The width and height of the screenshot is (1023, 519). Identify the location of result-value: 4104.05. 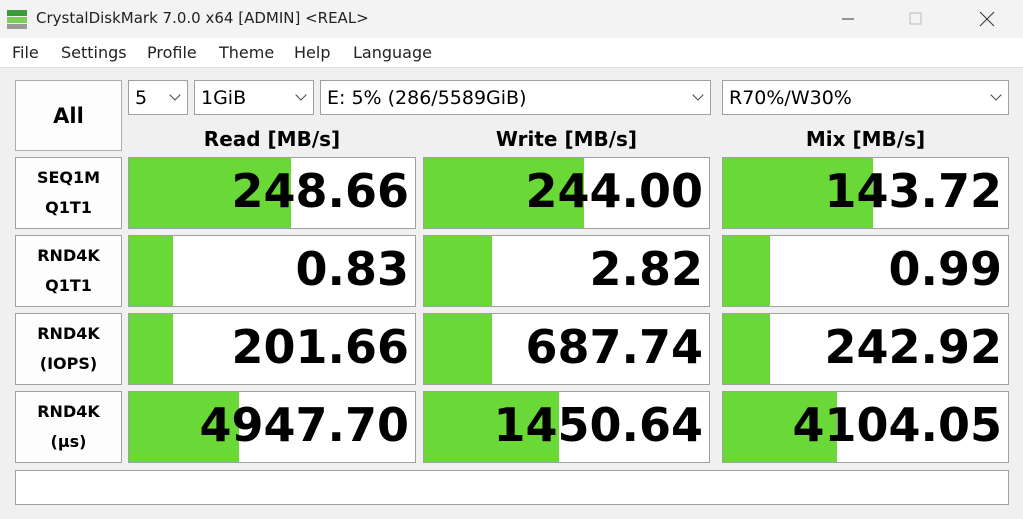
(897, 425).